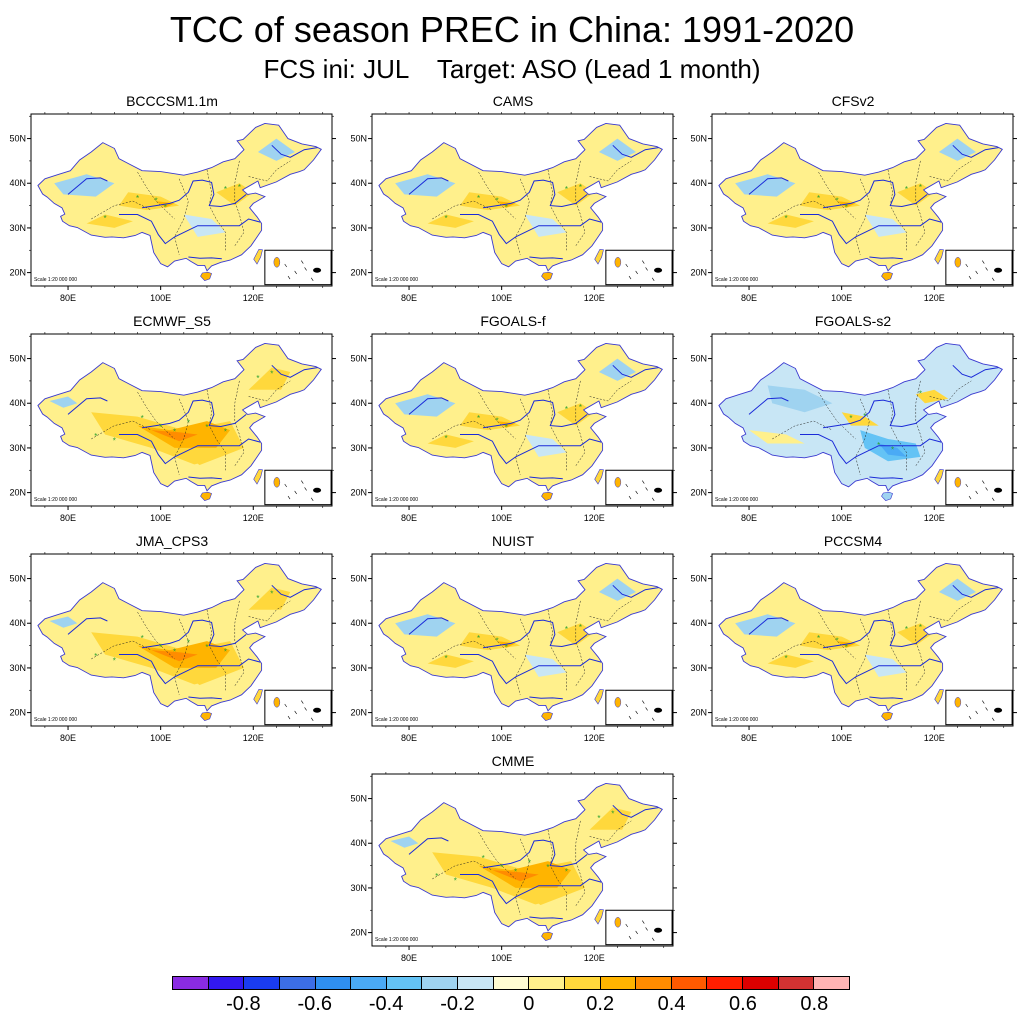  What do you see at coordinates (512, 69) in the screenshot?
I see `figure-subtitle: FCS ini: JUL Target: ASO (Lead 1 month)` at bounding box center [512, 69].